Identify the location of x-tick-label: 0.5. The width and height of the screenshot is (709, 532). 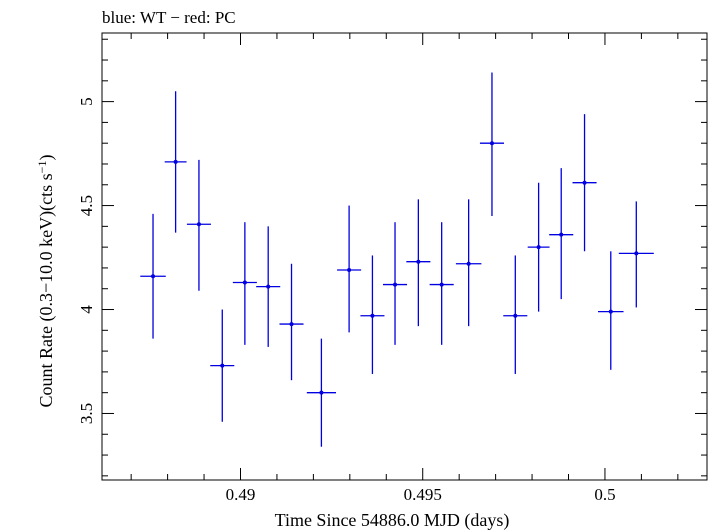
(604, 494).